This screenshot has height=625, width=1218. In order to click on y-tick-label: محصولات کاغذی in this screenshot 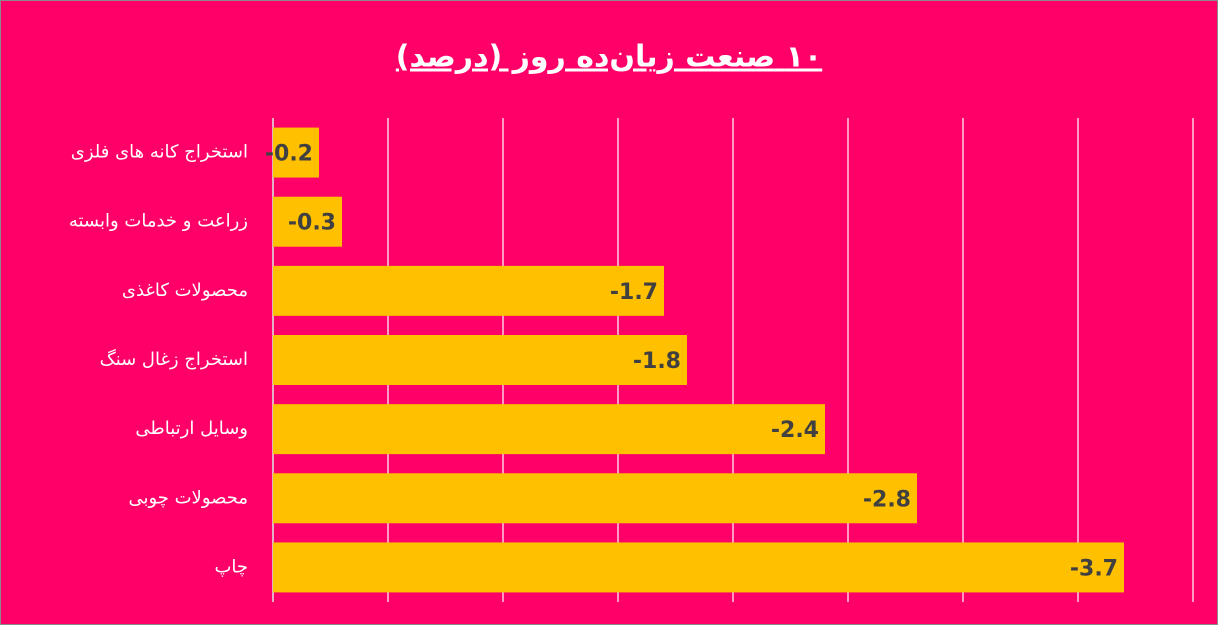, I will do `click(185, 290)`.